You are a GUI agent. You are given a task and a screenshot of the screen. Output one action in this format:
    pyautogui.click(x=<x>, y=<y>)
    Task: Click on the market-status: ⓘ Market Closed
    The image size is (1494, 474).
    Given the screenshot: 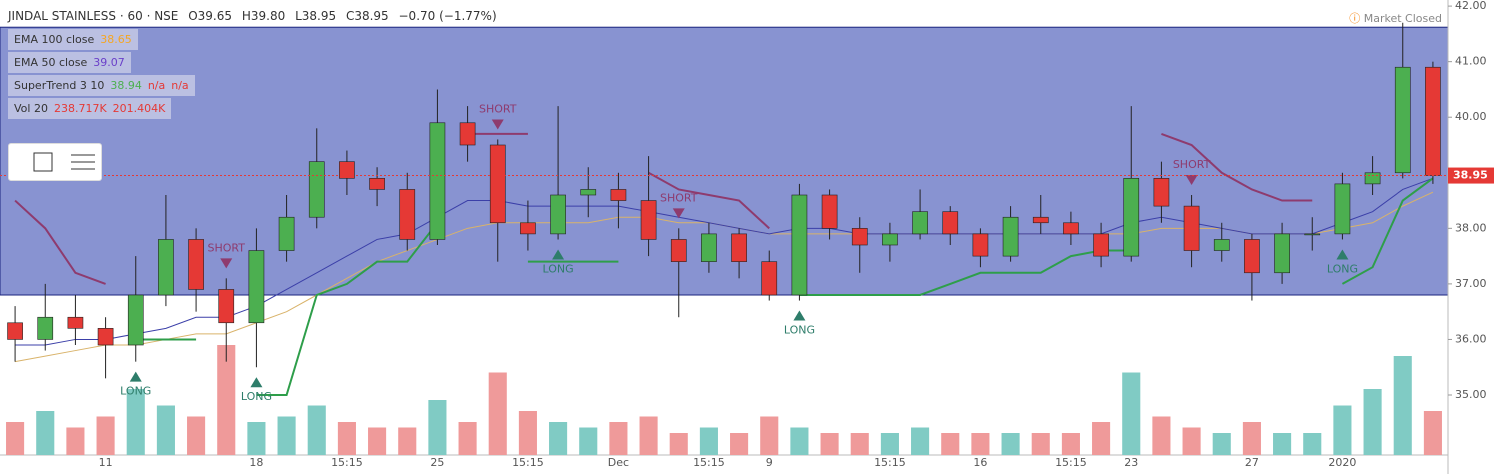 What is the action you would take?
    pyautogui.click(x=1395, y=18)
    